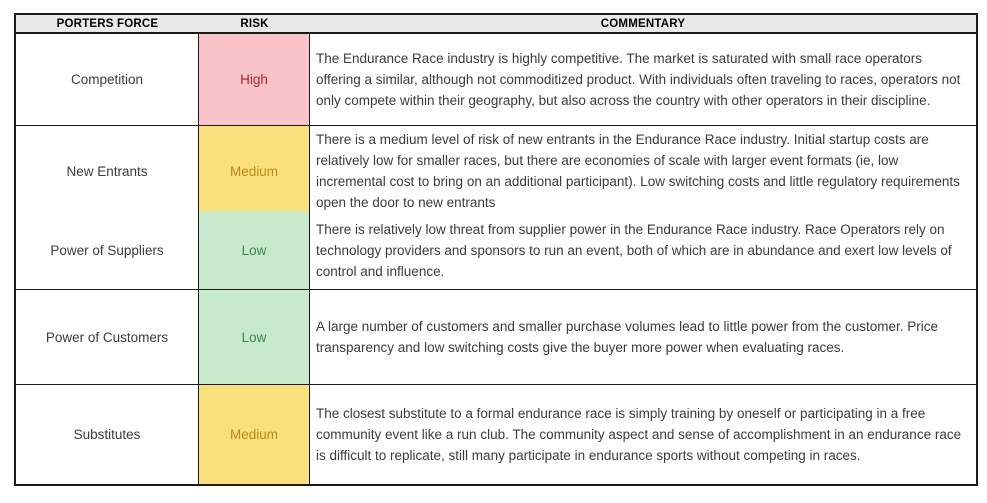 Image resolution: width=987 pixels, height=503 pixels. What do you see at coordinates (107, 171) in the screenshot?
I see `force-cell: New Entrants` at bounding box center [107, 171].